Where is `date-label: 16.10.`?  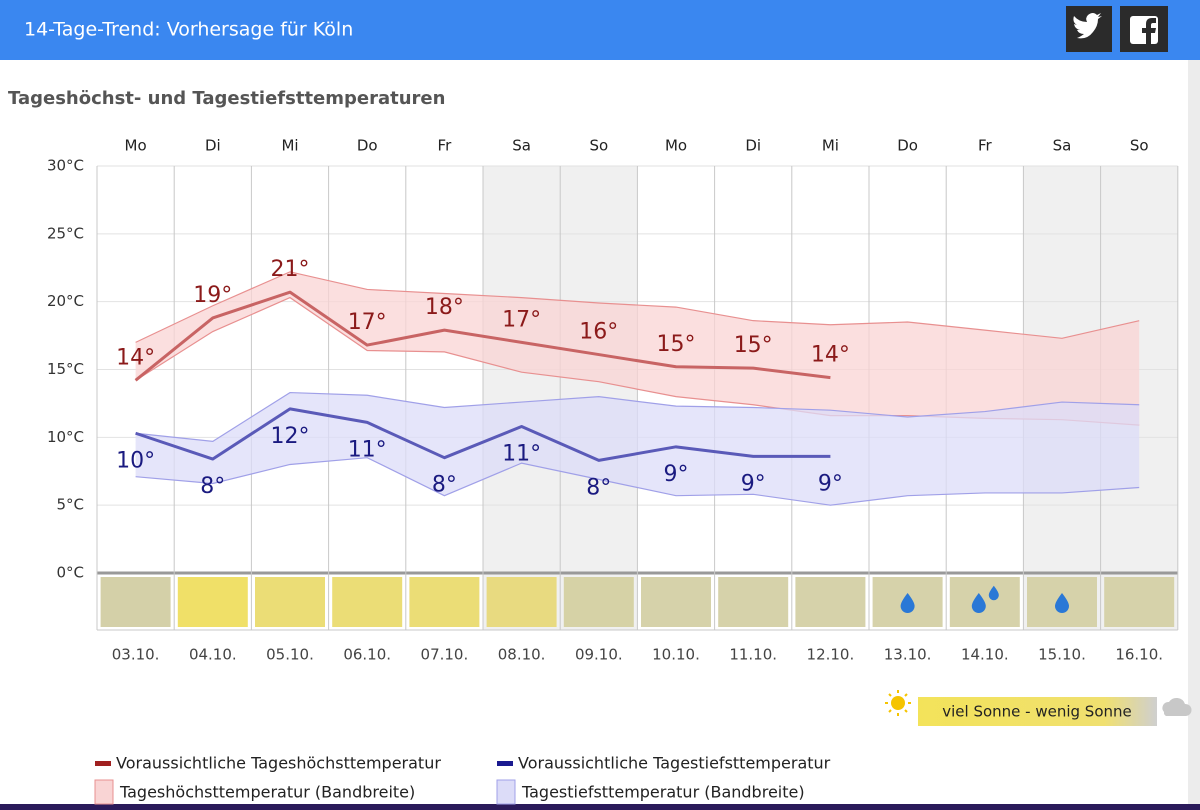
date-label: 16.10. is located at coordinates (1139, 655).